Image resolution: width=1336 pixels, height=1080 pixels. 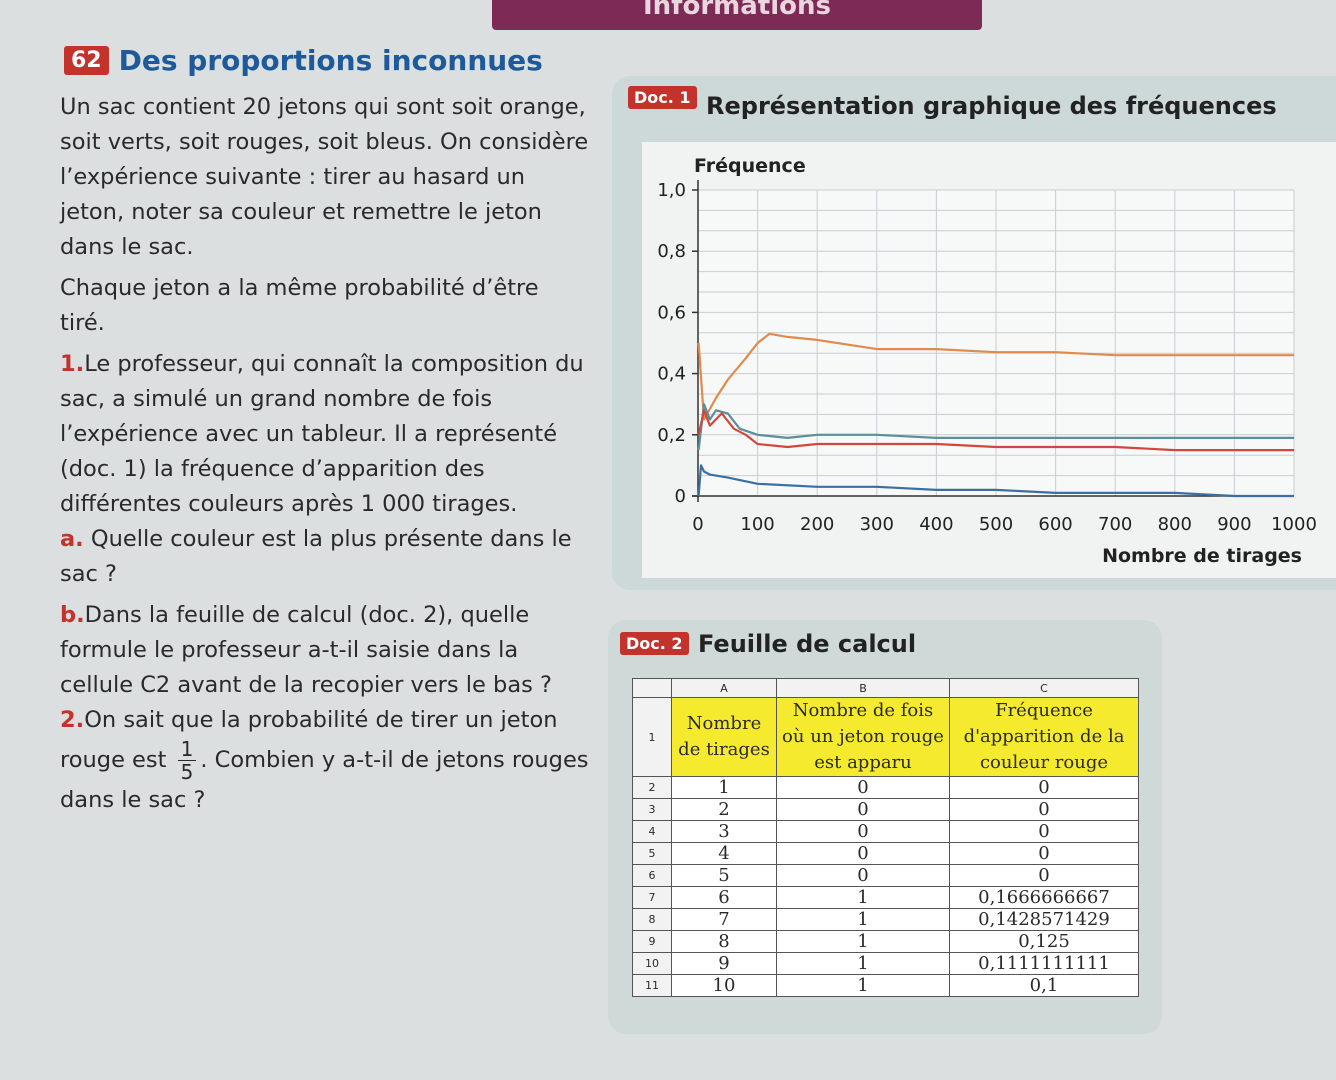 I want to click on y-tick-label: 0, so click(x=680, y=496).